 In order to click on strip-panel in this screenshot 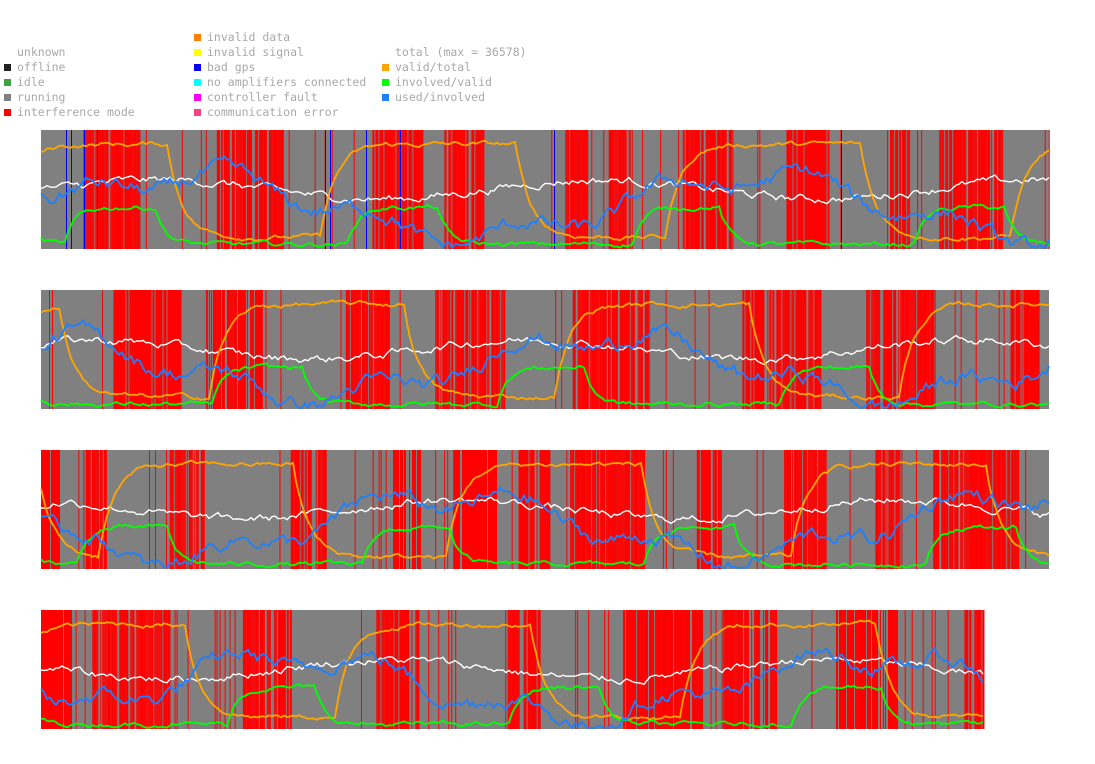, I will do `click(545, 190)`.